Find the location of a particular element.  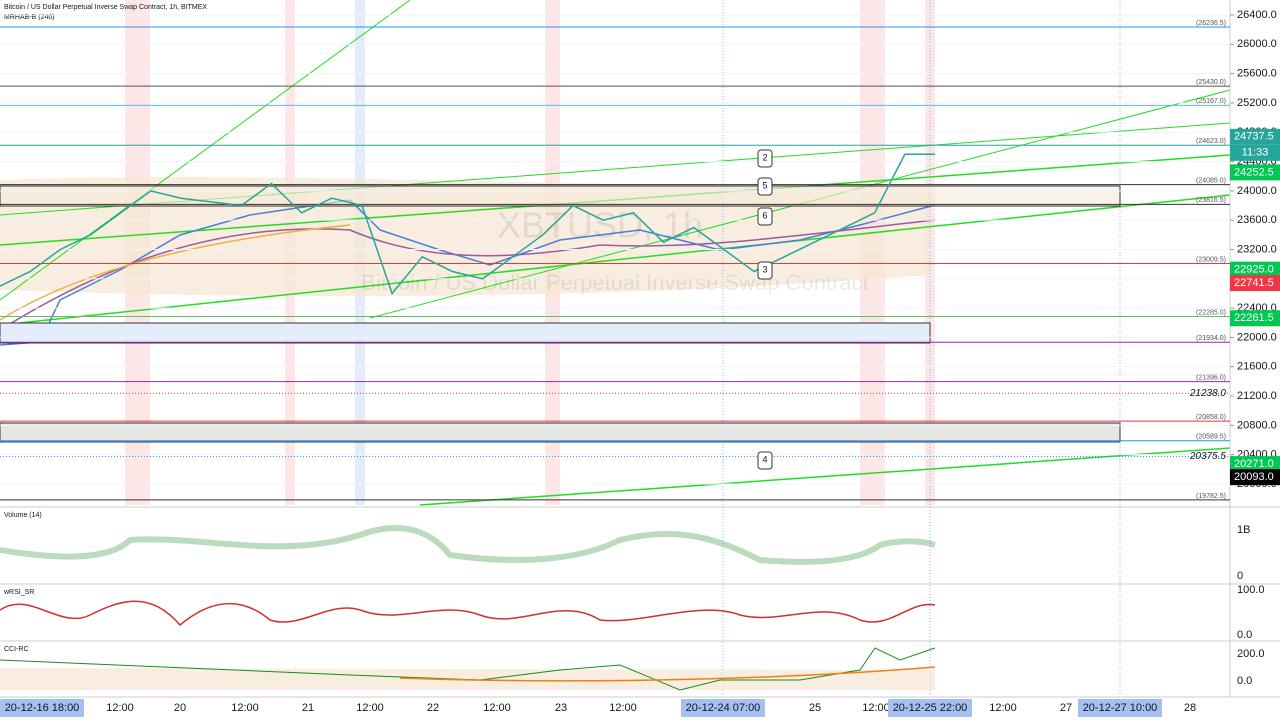

level-label: (23009.5) is located at coordinates (1211, 259).